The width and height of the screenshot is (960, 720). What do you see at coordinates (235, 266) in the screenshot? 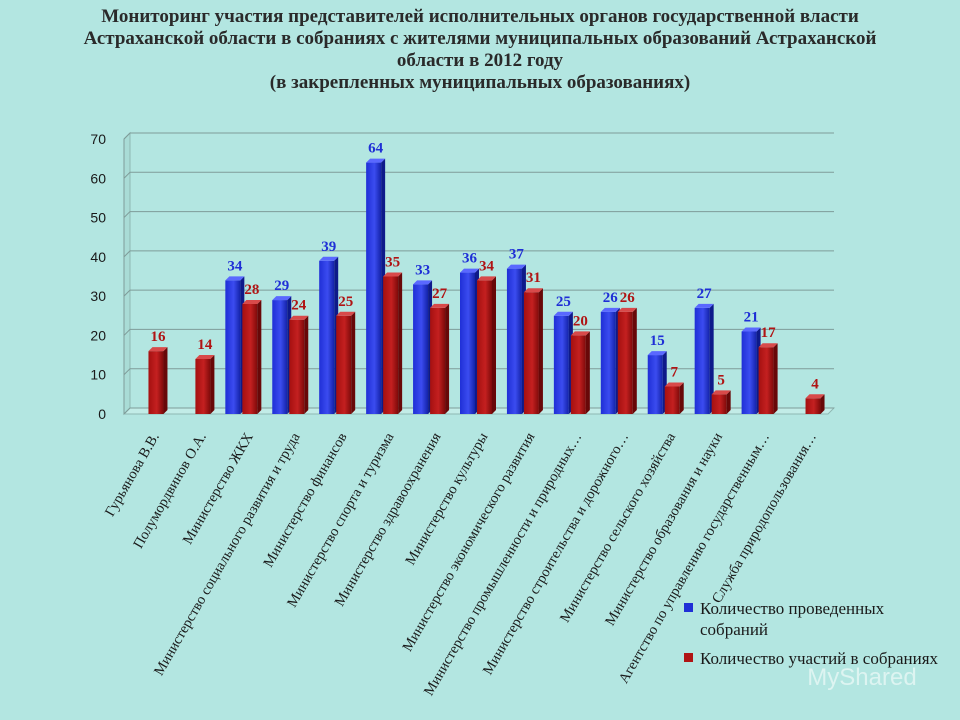
I see `data-label-series-1: 34` at bounding box center [235, 266].